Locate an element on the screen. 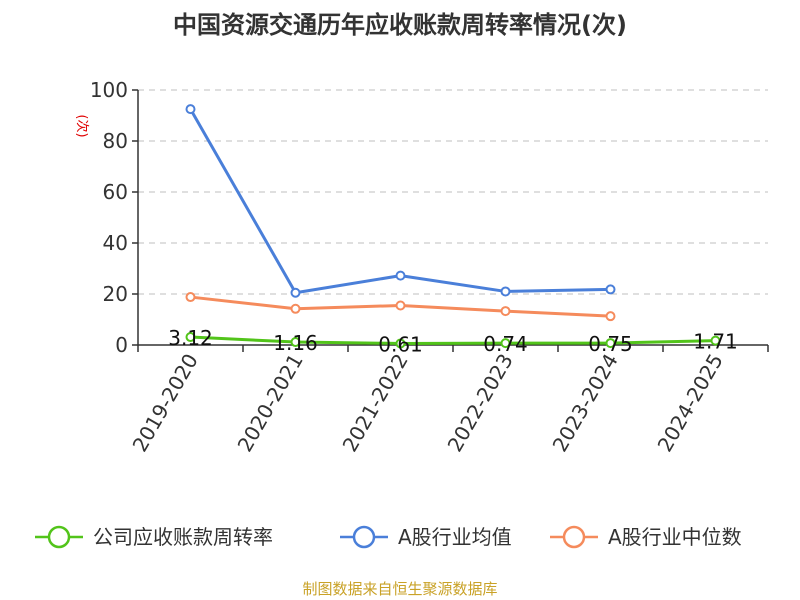  data-label: 1.16 is located at coordinates (295, 343).